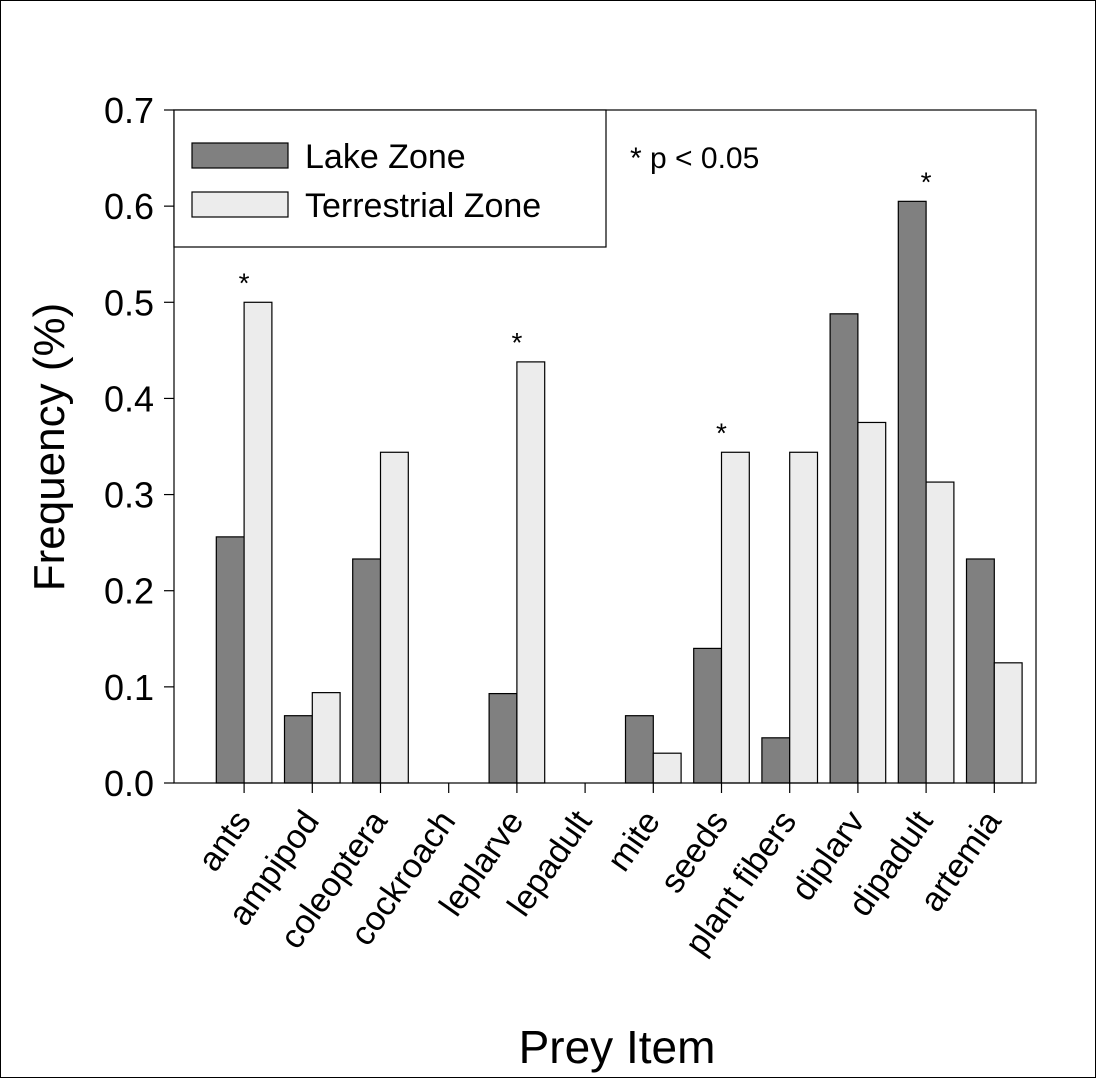 Image resolution: width=1096 pixels, height=1078 pixels. Describe the element at coordinates (240, 155) in the screenshot. I see `legend-swatch-lake-zone` at that location.